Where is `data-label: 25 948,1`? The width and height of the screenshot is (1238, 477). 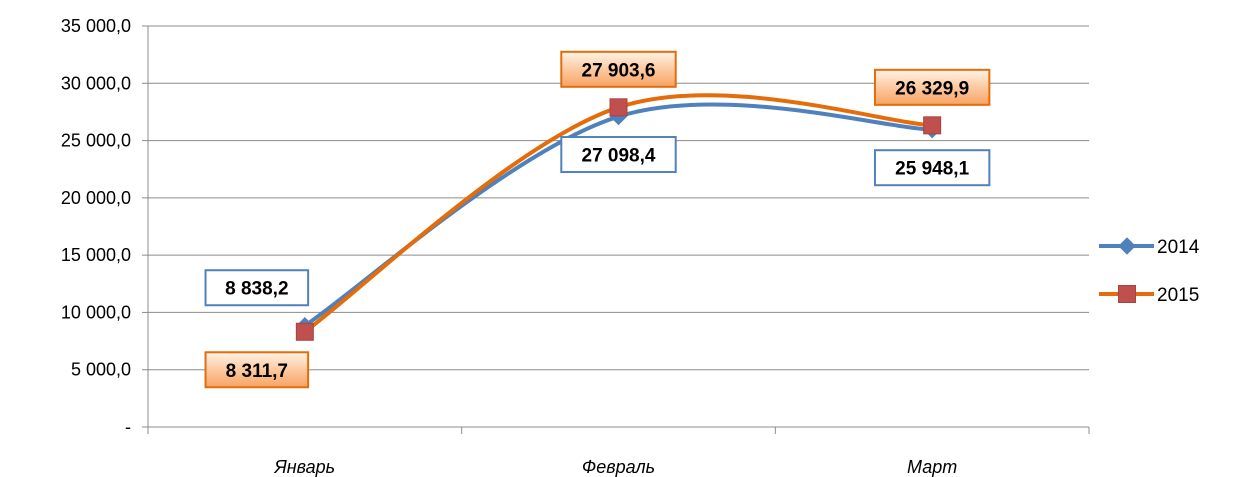
data-label: 25 948,1 is located at coordinates (932, 168).